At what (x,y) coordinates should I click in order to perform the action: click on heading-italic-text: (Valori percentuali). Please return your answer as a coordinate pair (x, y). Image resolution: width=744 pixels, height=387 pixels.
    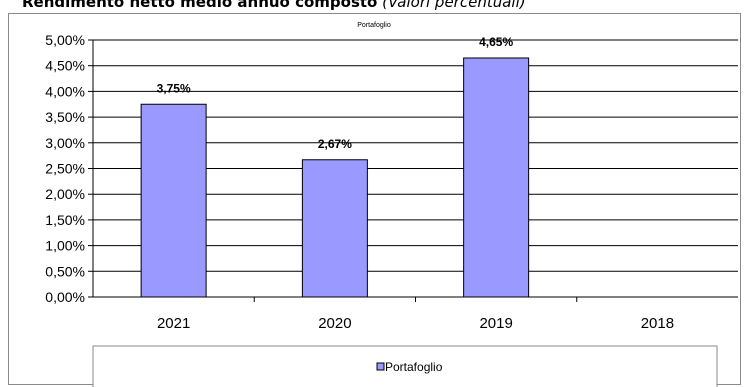
    Looking at the image, I should click on (454, 5).